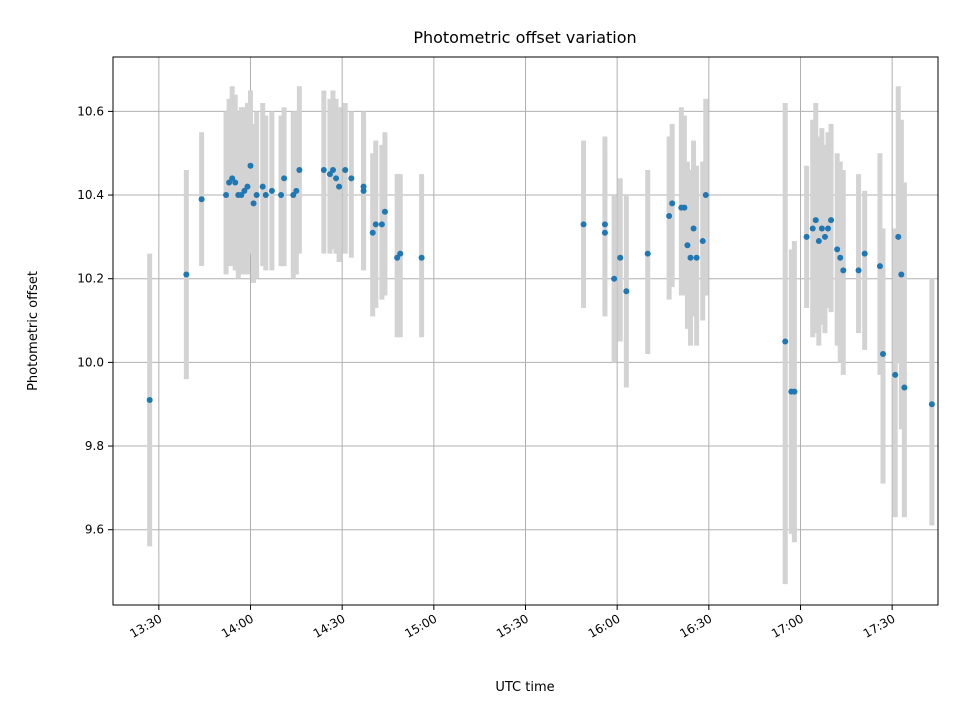 This screenshot has width=960, height=720. Describe the element at coordinates (420, 625) in the screenshot. I see `x-tick-label: 15:00` at that location.